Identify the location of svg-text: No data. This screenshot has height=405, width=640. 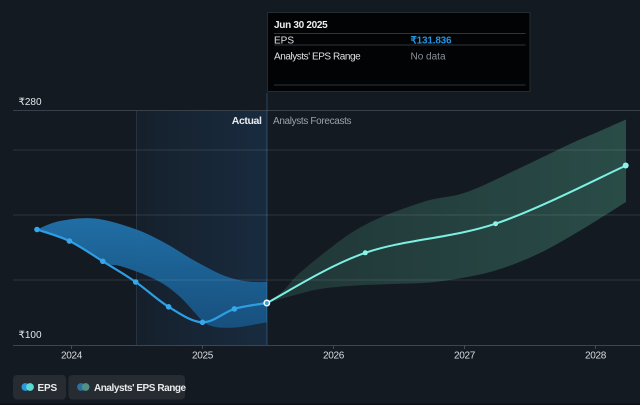
(428, 57).